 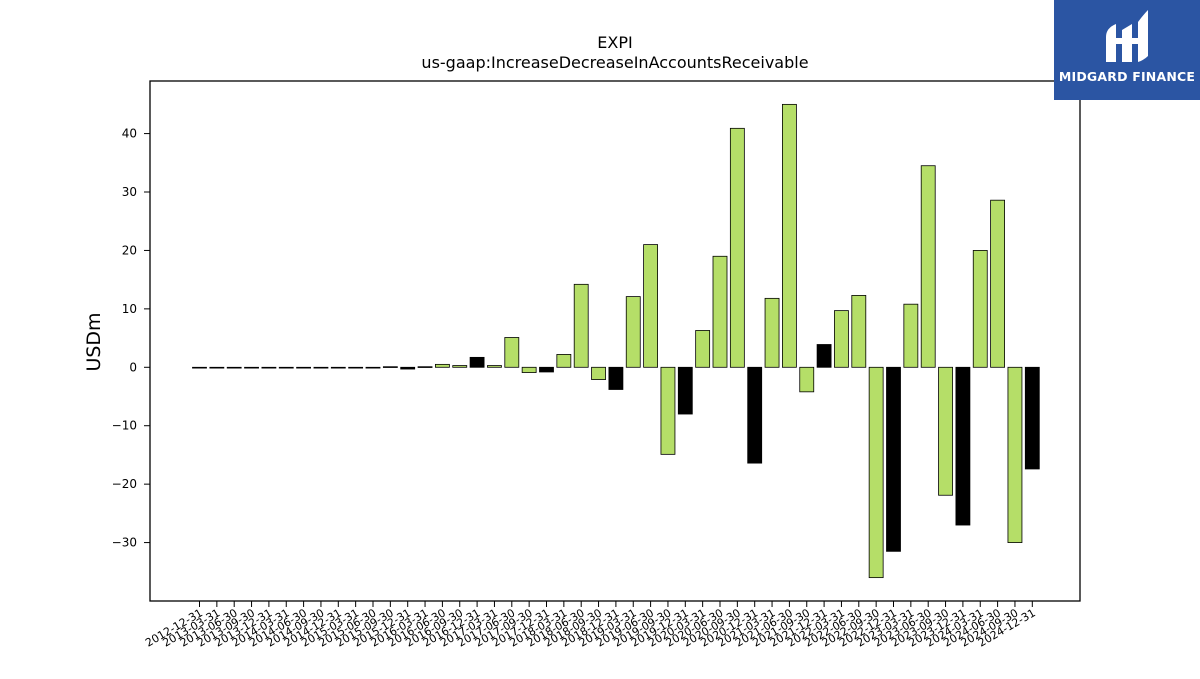 I want to click on y-tick-label: 30, so click(x=129, y=192).